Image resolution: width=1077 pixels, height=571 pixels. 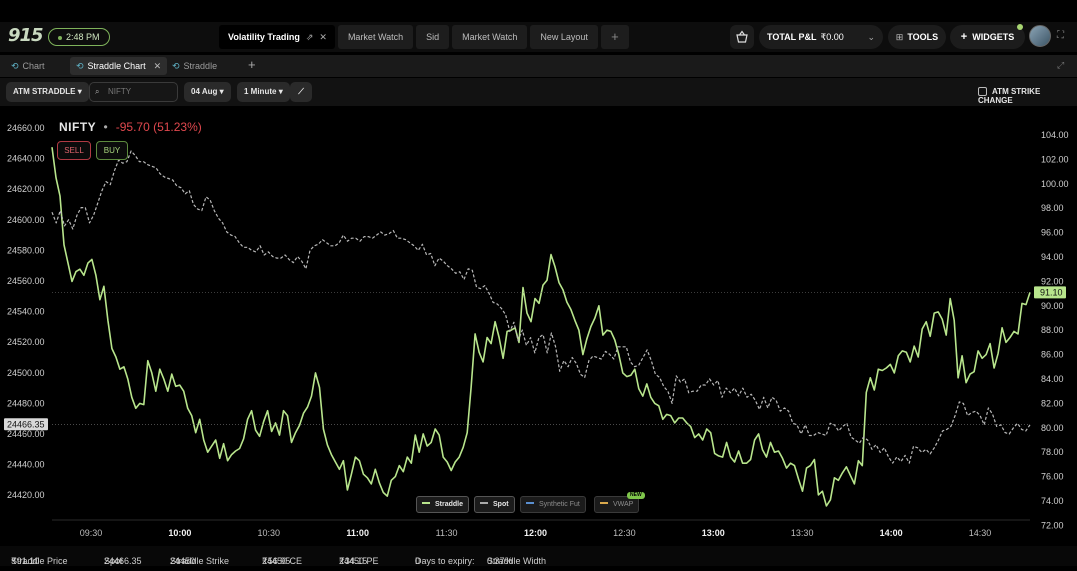 What do you see at coordinates (604, 503) in the screenshot?
I see `vwap-swatch` at bounding box center [604, 503].